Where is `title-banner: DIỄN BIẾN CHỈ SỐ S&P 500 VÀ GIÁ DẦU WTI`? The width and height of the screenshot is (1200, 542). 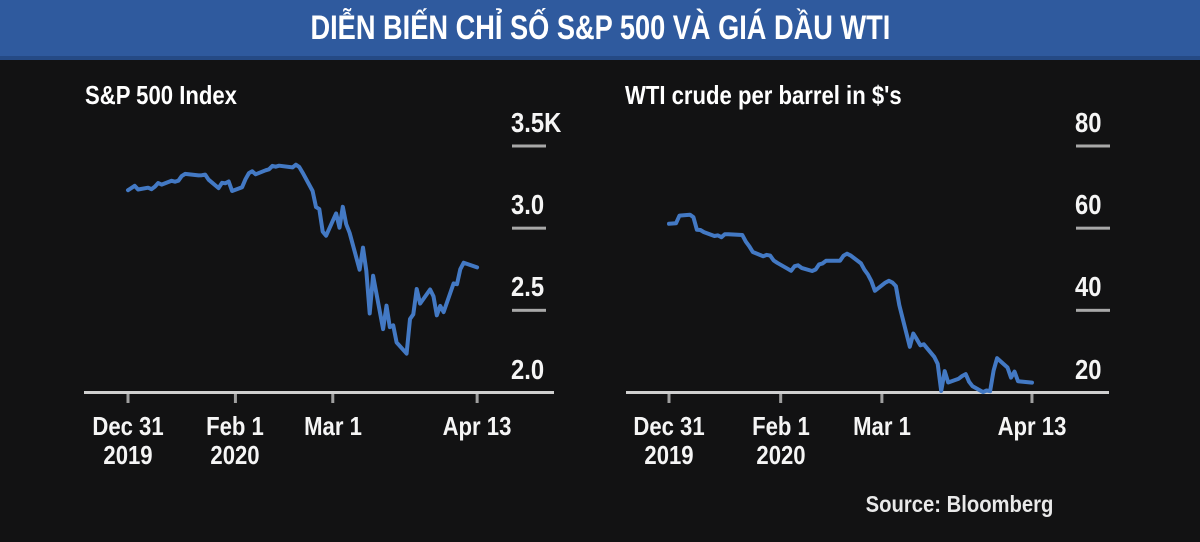
title-banner: DIỄN BIẾN CHỈ SỐ S&P 500 VÀ GIÁ DẦU WTI is located at coordinates (600, 30).